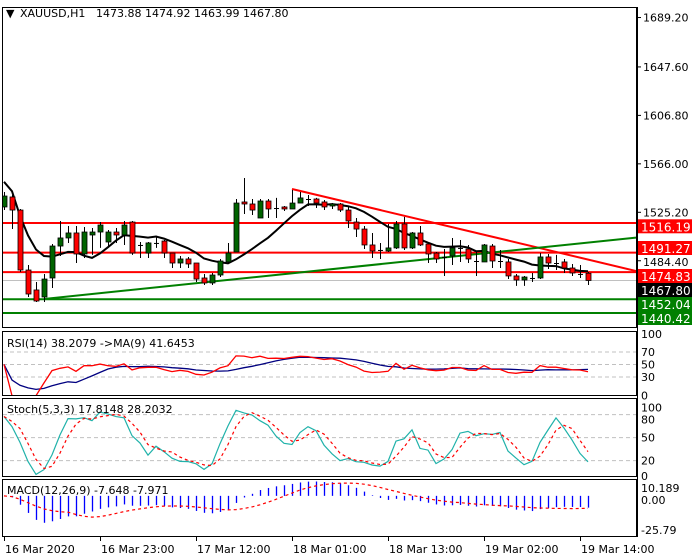  I want to click on stoch-label: Stoch(5,3,3) 17.8148 28.2032, so click(90, 409).